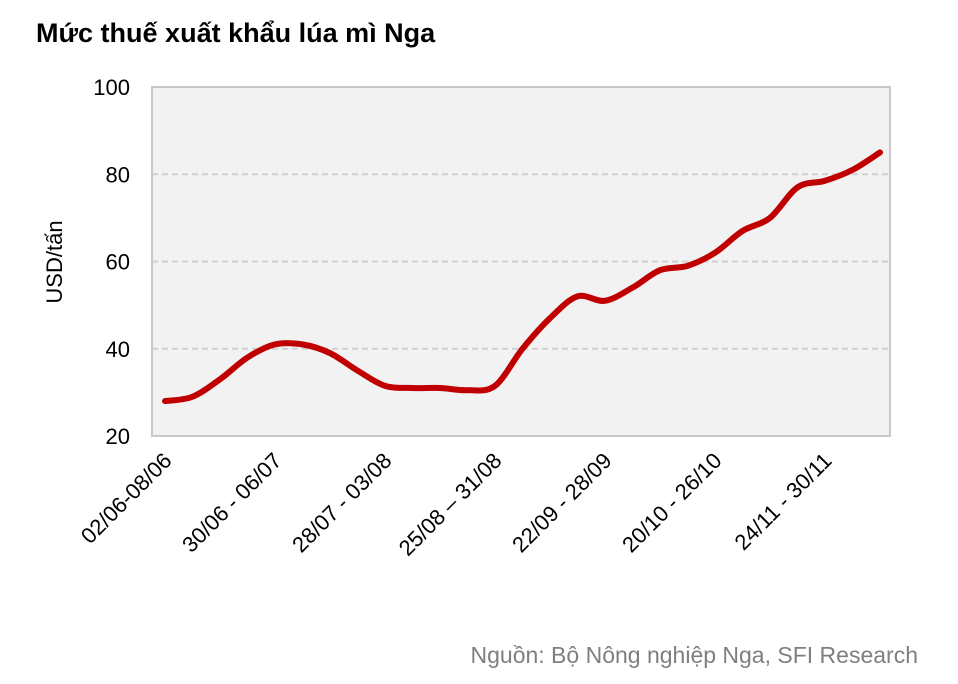 This screenshot has width=958, height=684. I want to click on x-tick-label: 22/09 - 28/09, so click(561, 502).